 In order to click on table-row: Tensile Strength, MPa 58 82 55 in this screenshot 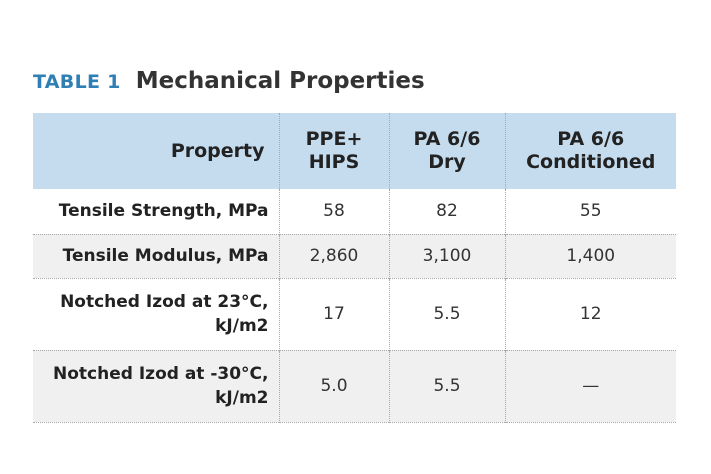, I will do `click(354, 211)`.